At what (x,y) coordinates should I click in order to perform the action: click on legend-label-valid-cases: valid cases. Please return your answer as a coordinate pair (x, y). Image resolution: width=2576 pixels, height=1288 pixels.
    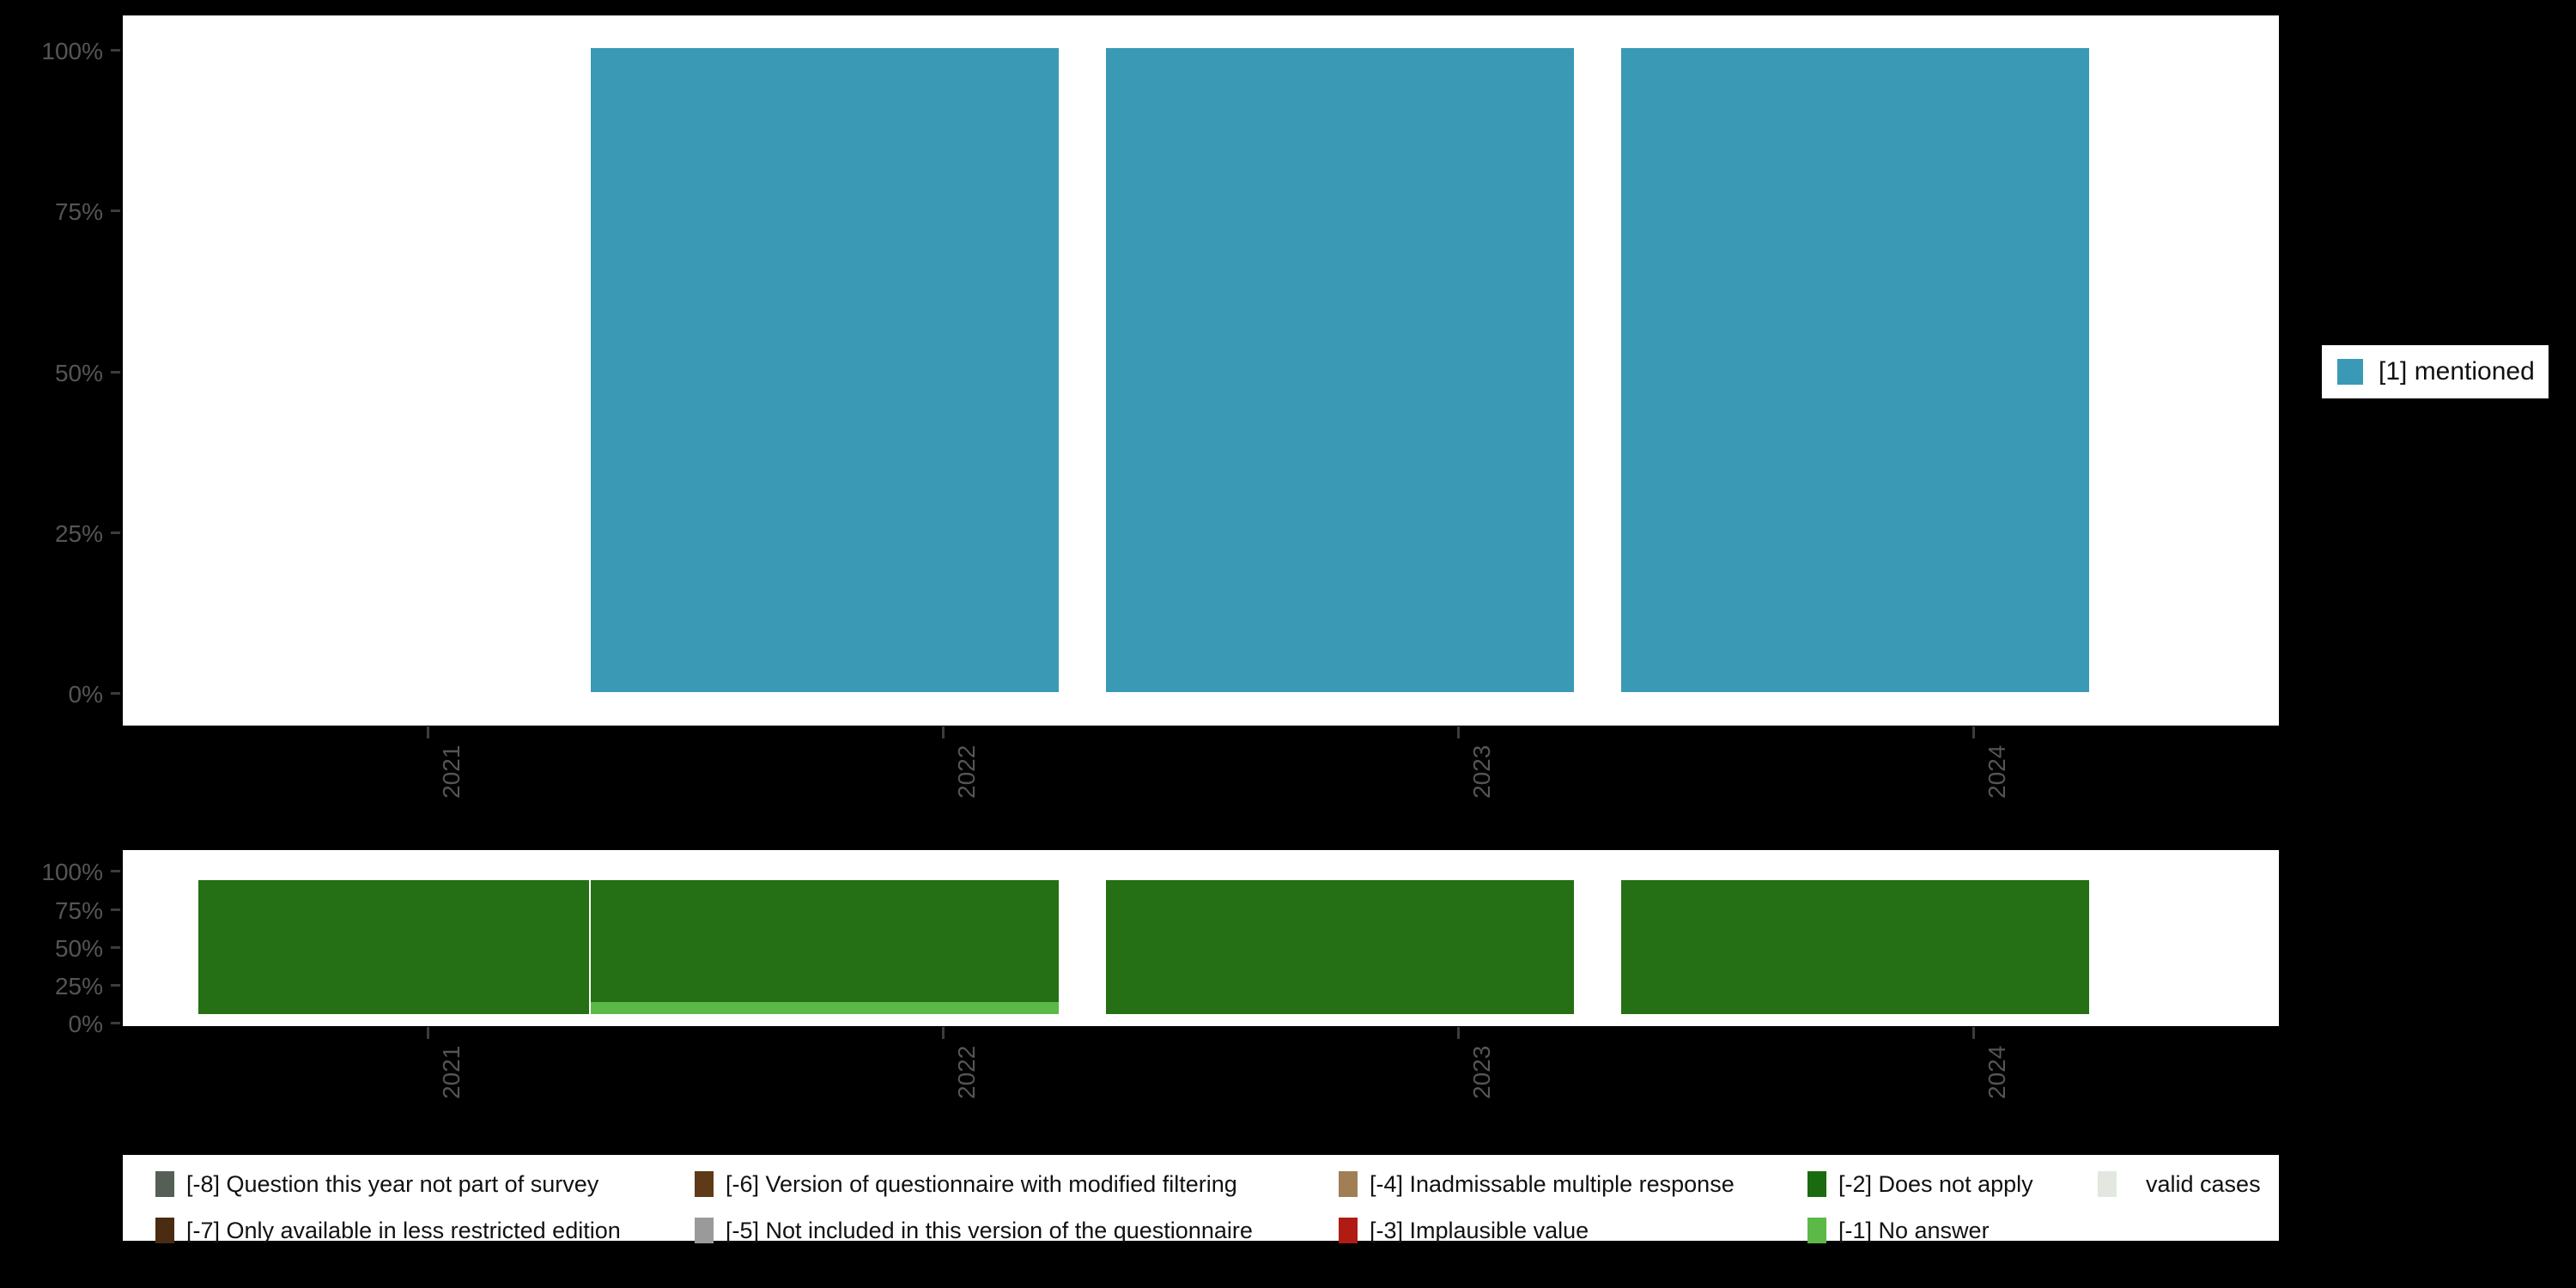
    Looking at the image, I should click on (2203, 1184).